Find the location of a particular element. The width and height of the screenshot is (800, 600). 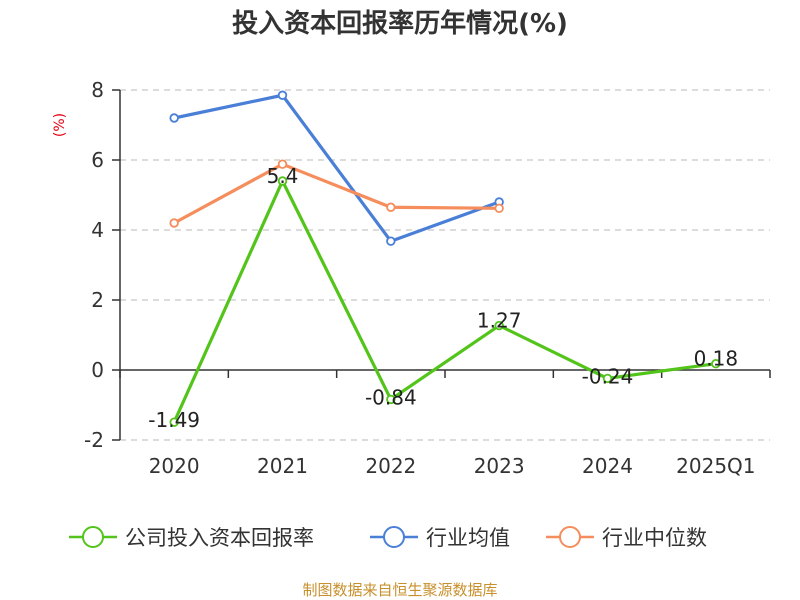

y-tick-label: 0 is located at coordinates (97, 370).